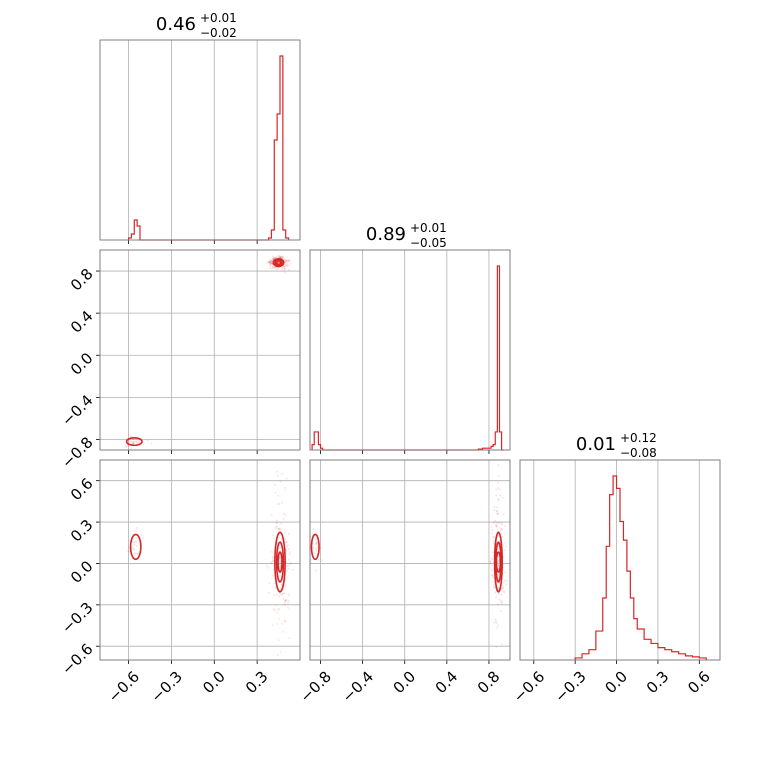  What do you see at coordinates (77, 410) in the screenshot?
I see `ytick-label-param-2-1: −0.4` at bounding box center [77, 410].